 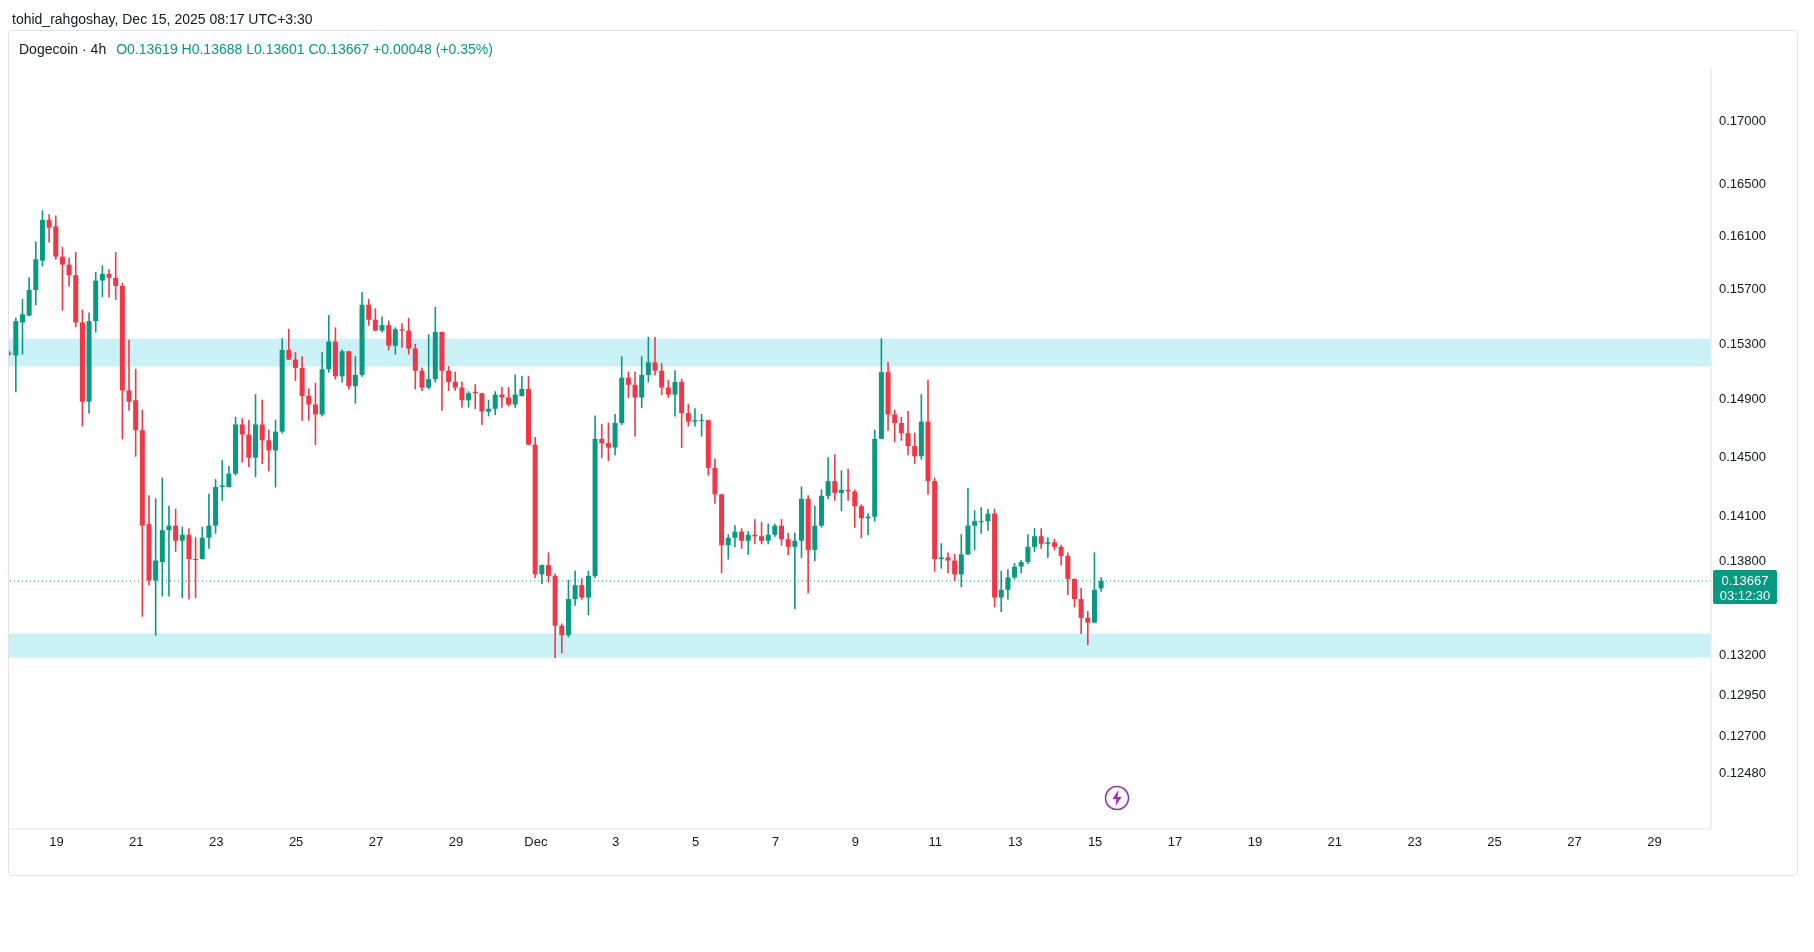 I want to click on x-tick-label: 13, so click(x=1015, y=842).